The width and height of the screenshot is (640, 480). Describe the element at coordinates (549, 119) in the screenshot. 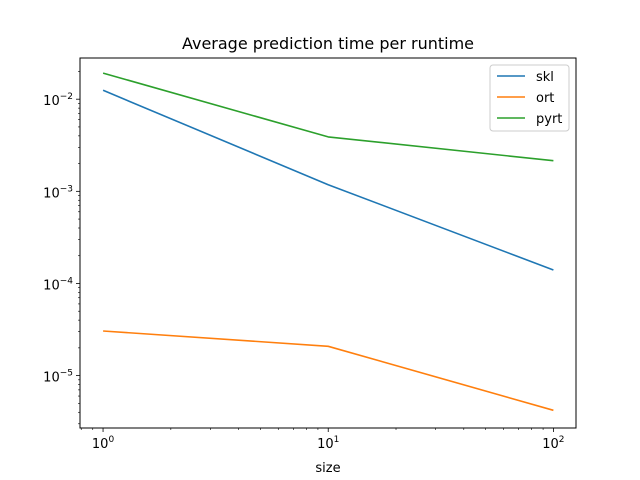

I see `legend-label-pyrt: pyrt` at that location.